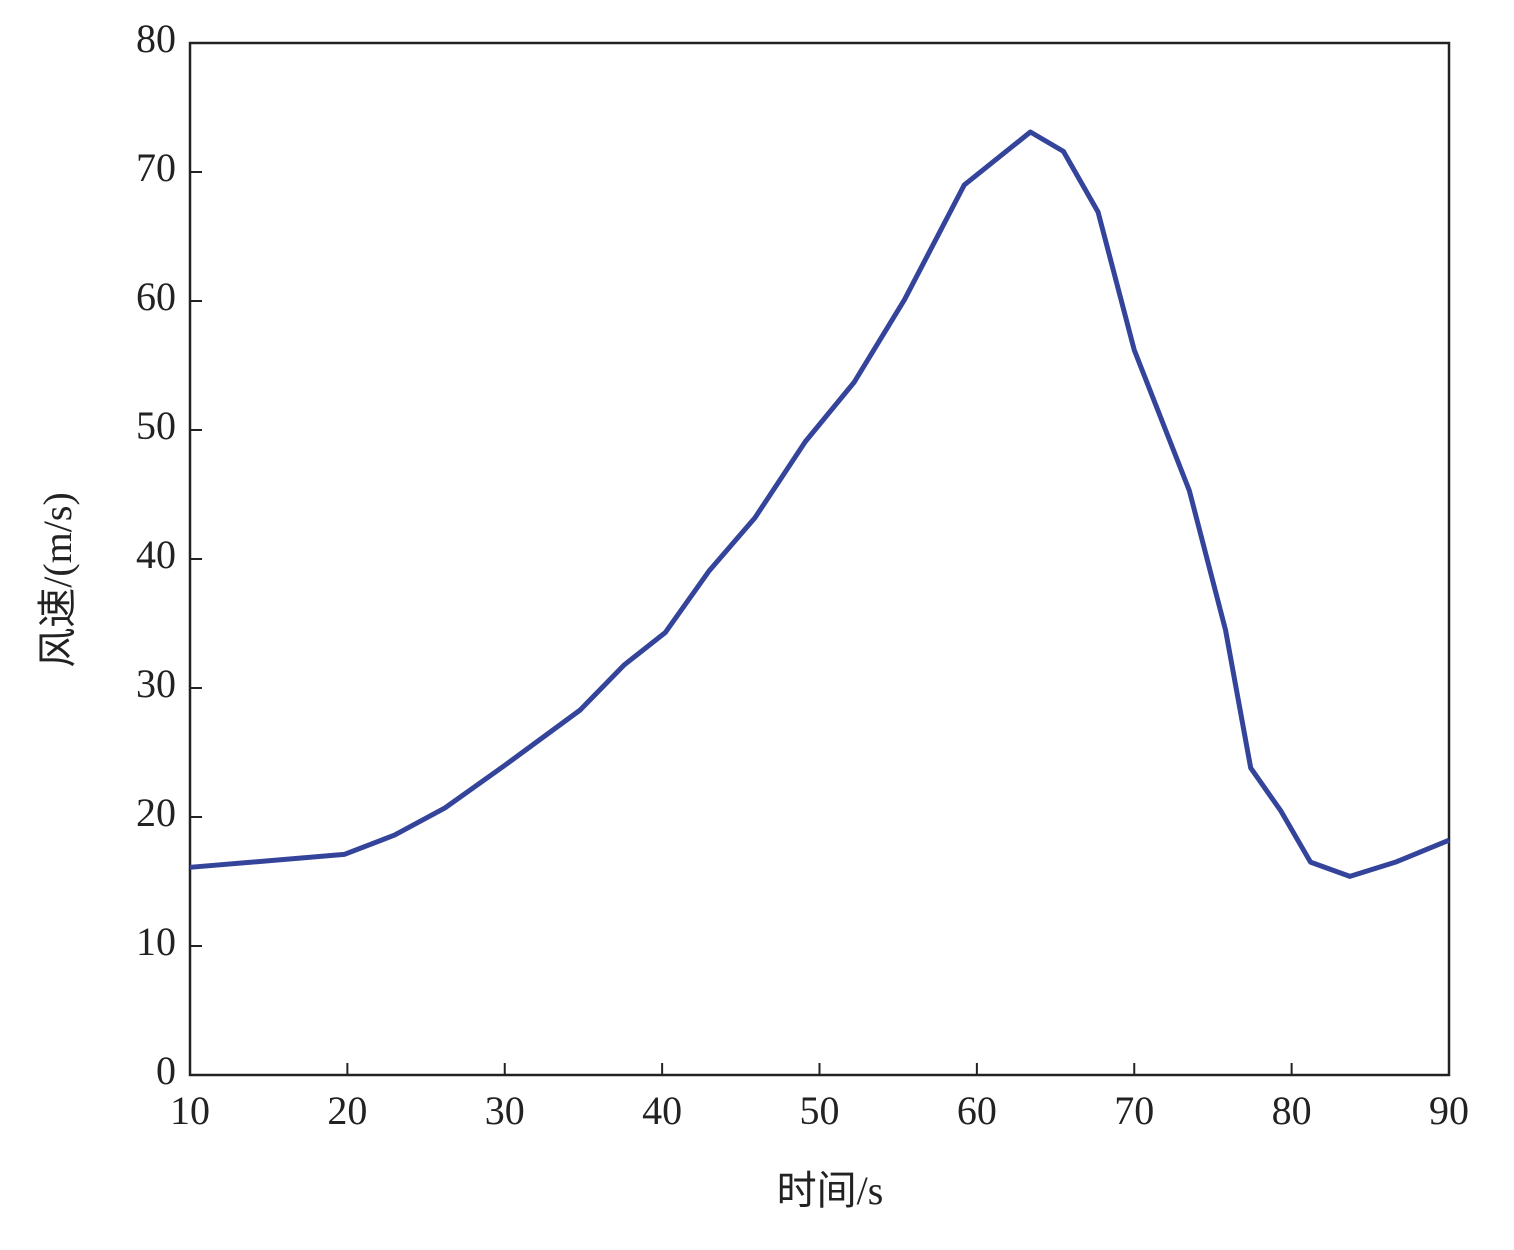 This screenshot has height=1250, width=1514. Describe the element at coordinates (156, 941) in the screenshot. I see `y-tick-label: 10` at that location.